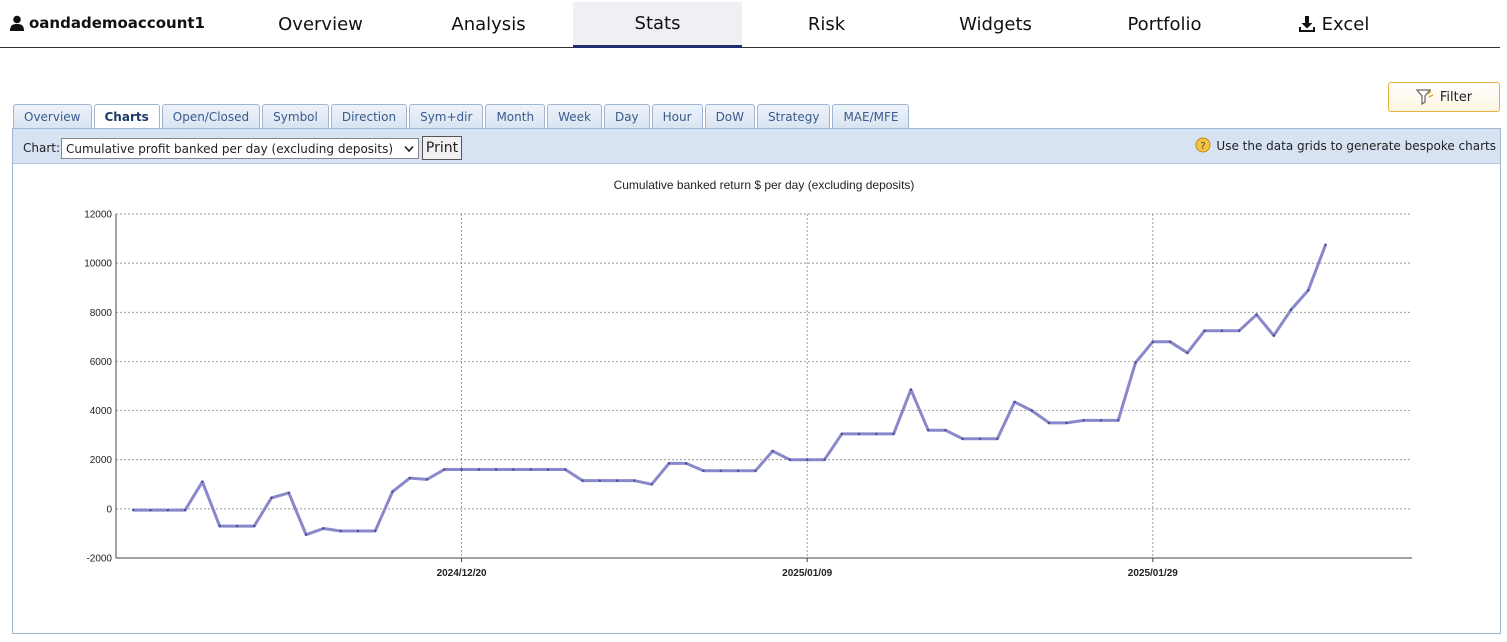  Describe the element at coordinates (17, 23) in the screenshot. I see `user-icon` at that location.